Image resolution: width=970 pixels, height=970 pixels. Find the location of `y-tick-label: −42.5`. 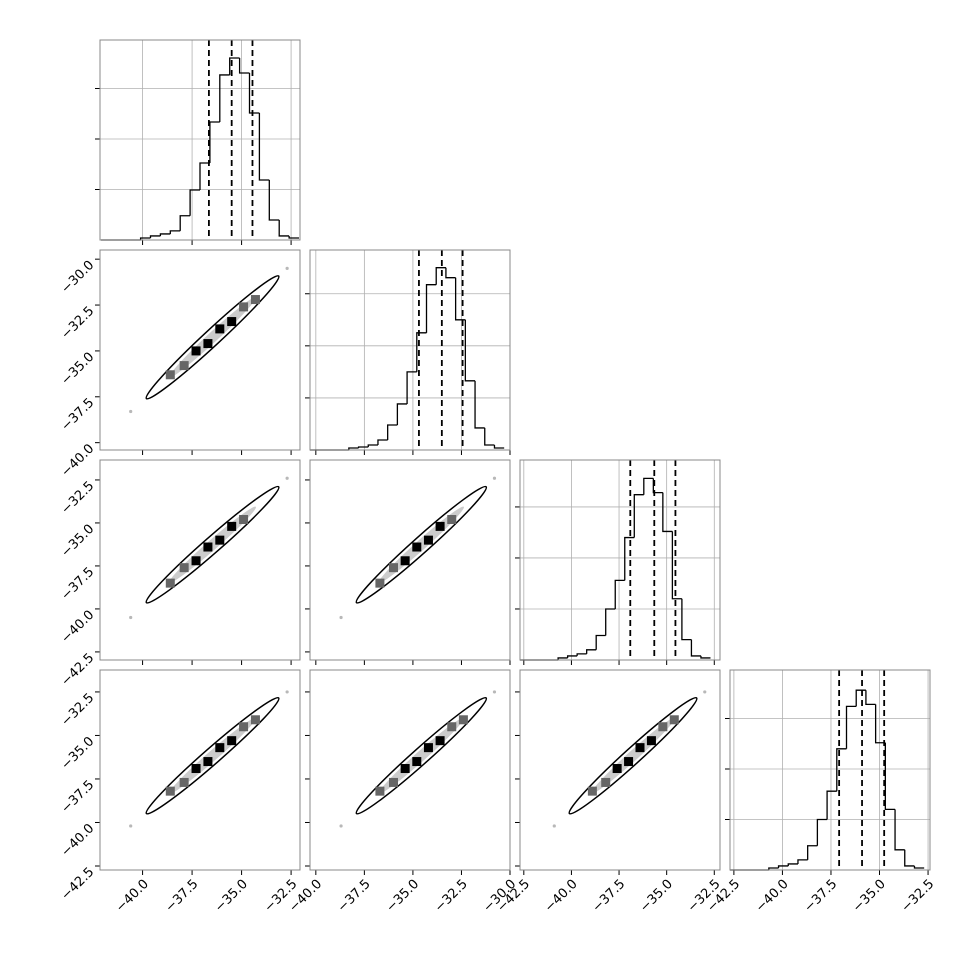

y-tick-label: −42.5 is located at coordinates (78, 670).